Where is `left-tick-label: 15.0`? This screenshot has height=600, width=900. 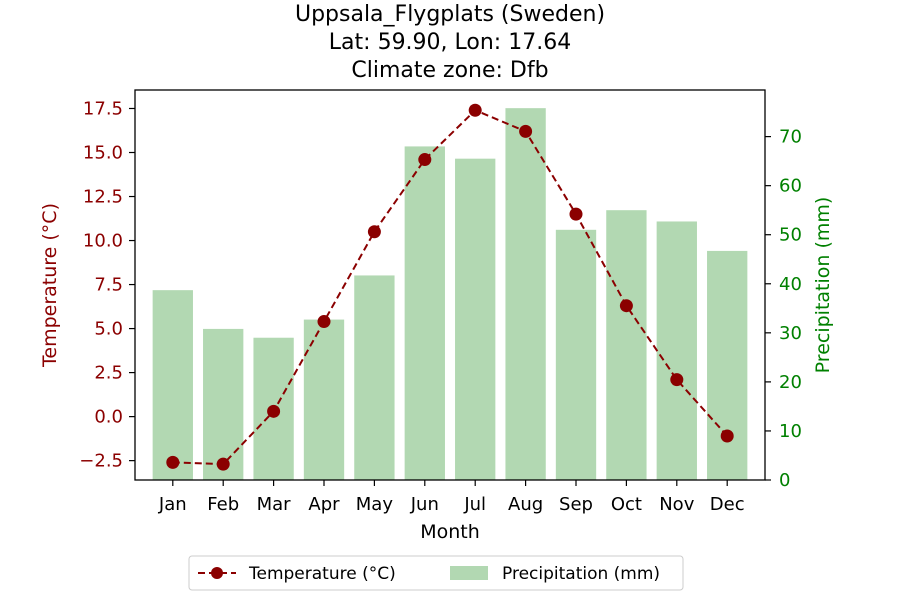
left-tick-label: 15.0 is located at coordinates (103, 153).